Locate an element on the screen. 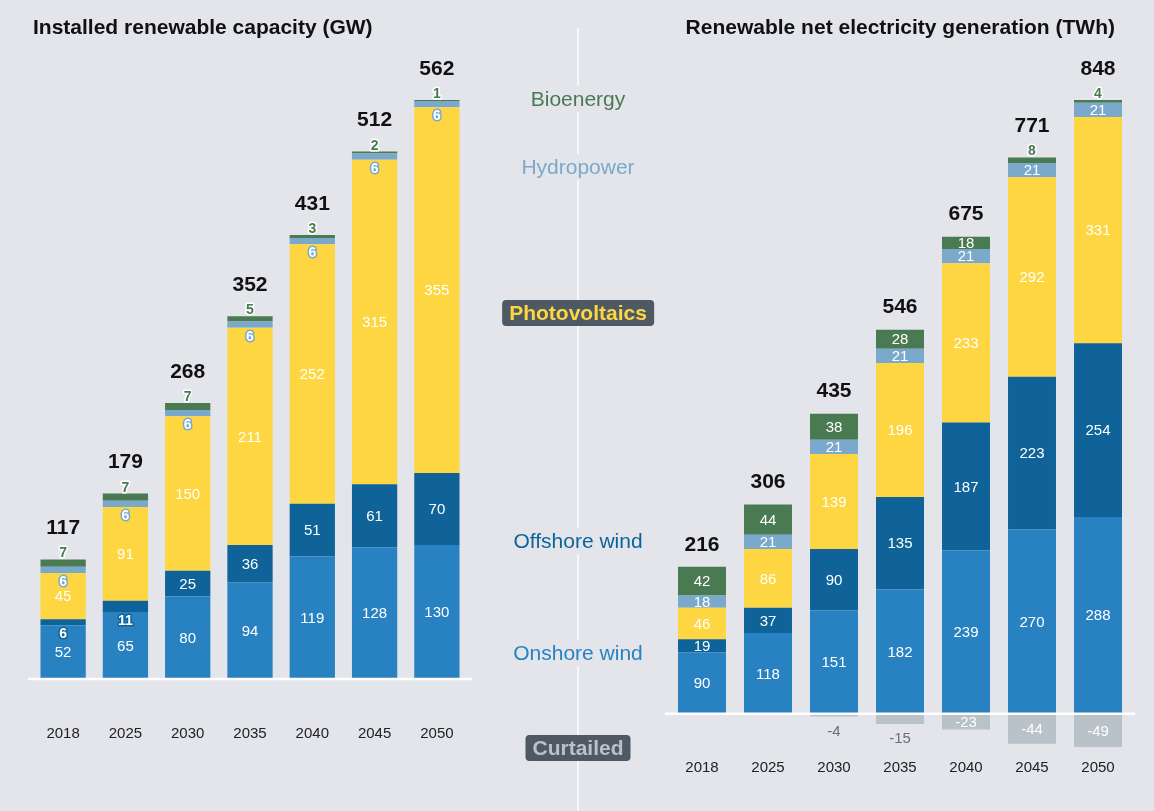 The height and width of the screenshot is (811, 1154). data-label: 196 is located at coordinates (900, 430).